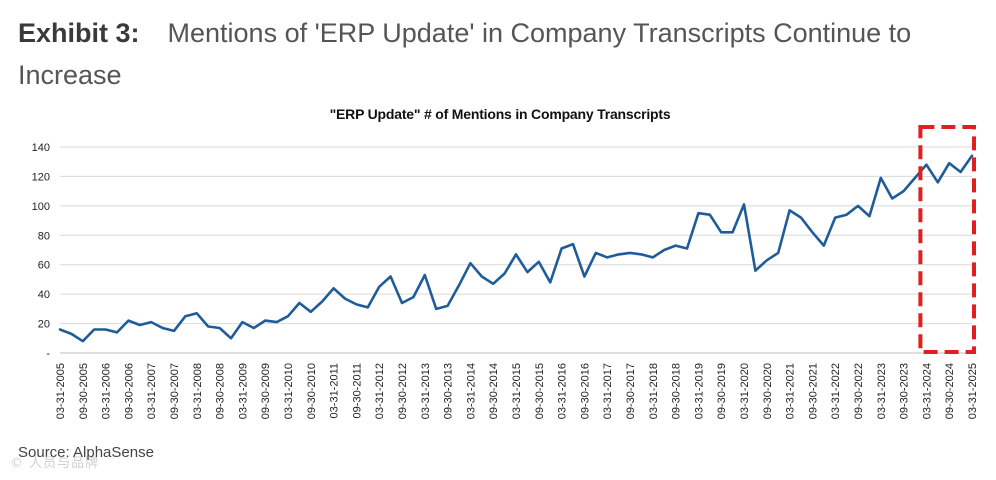  What do you see at coordinates (882, 391) in the screenshot?
I see `x-tick-label: 03-31-2023` at bounding box center [882, 391].